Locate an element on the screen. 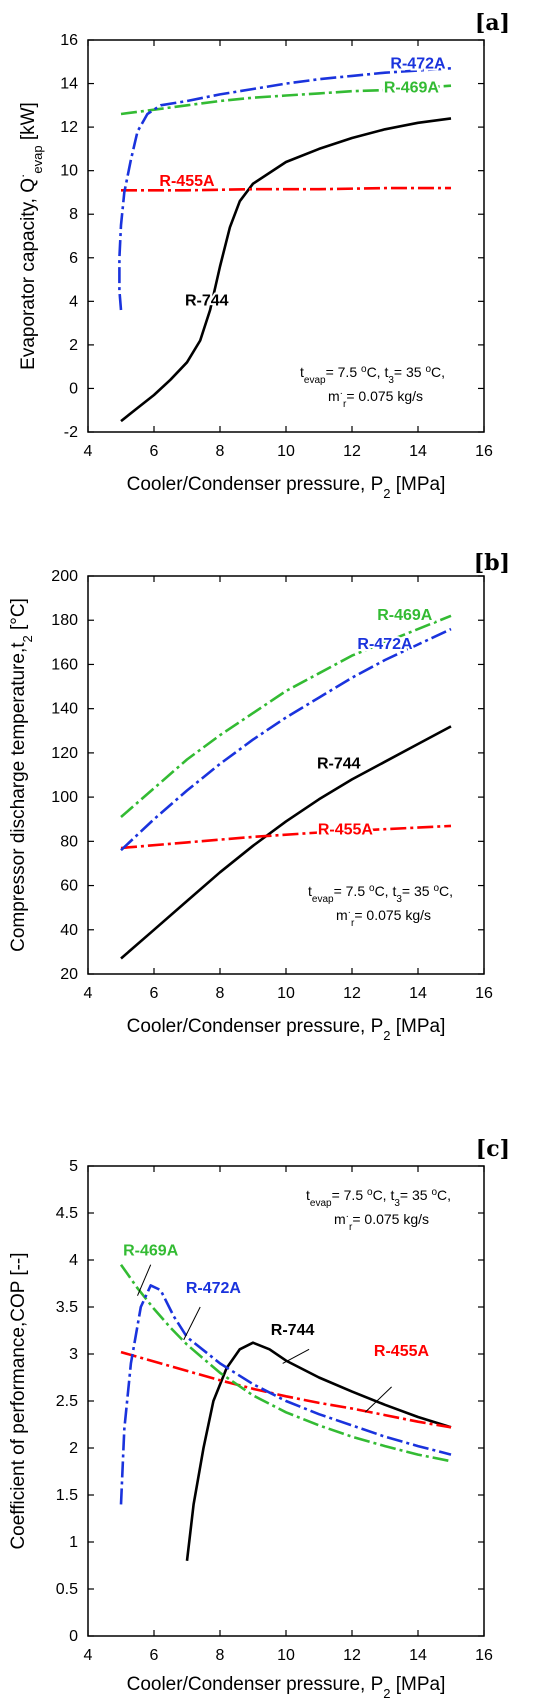 This screenshot has width=550, height=1704. y-tick-label: 120 is located at coordinates (64, 753).